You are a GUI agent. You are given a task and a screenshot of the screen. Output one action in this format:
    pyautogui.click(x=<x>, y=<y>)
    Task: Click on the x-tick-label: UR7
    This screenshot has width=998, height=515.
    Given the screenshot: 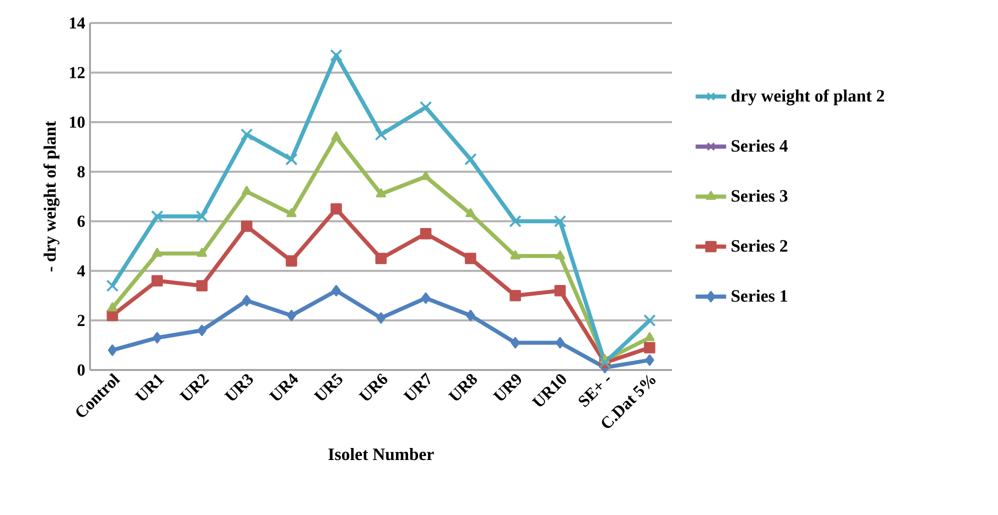 What is the action you would take?
    pyautogui.click(x=416, y=386)
    